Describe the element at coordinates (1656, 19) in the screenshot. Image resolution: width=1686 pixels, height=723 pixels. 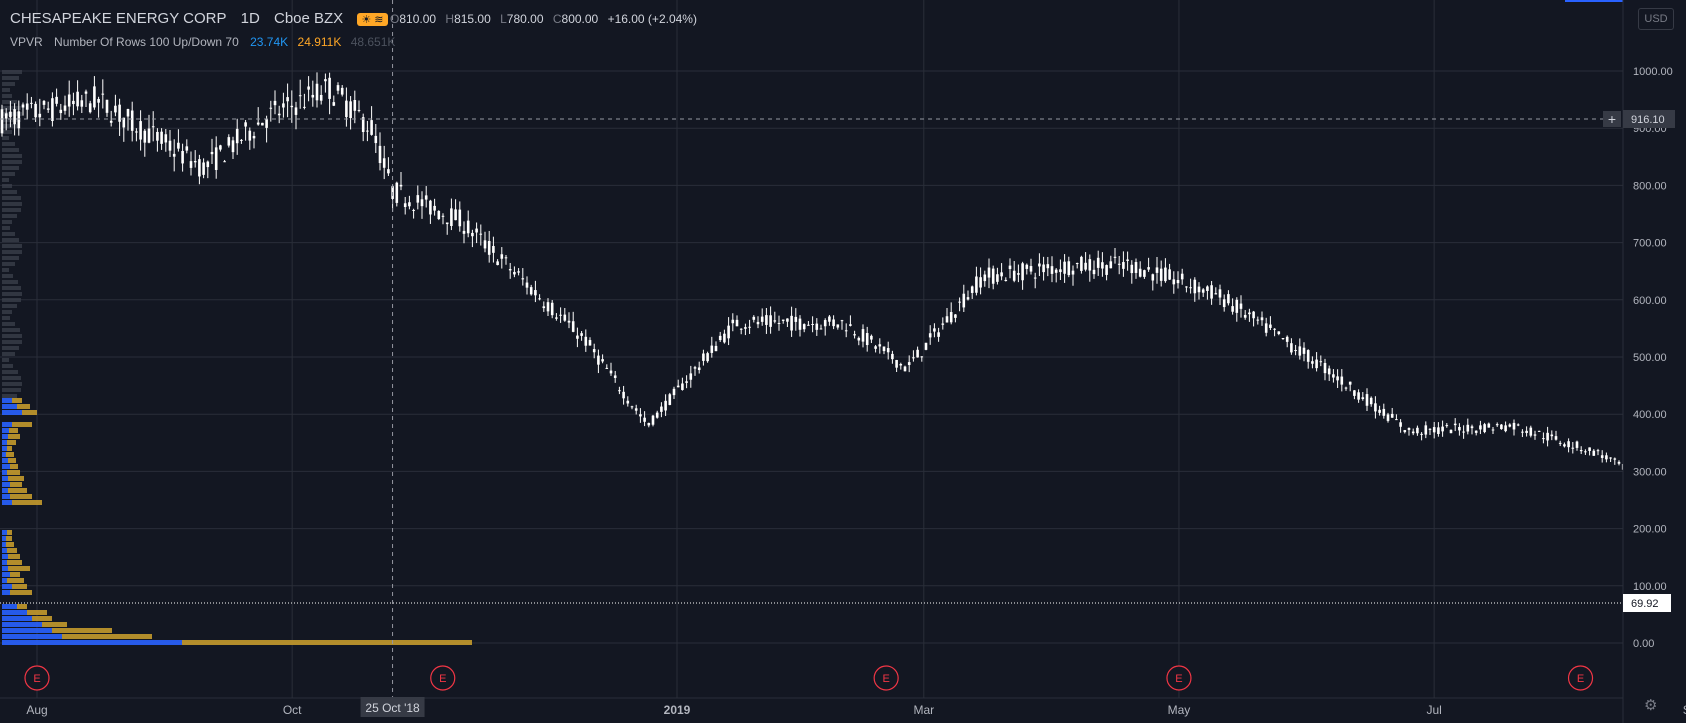
I see `currency-button: USD` at that location.